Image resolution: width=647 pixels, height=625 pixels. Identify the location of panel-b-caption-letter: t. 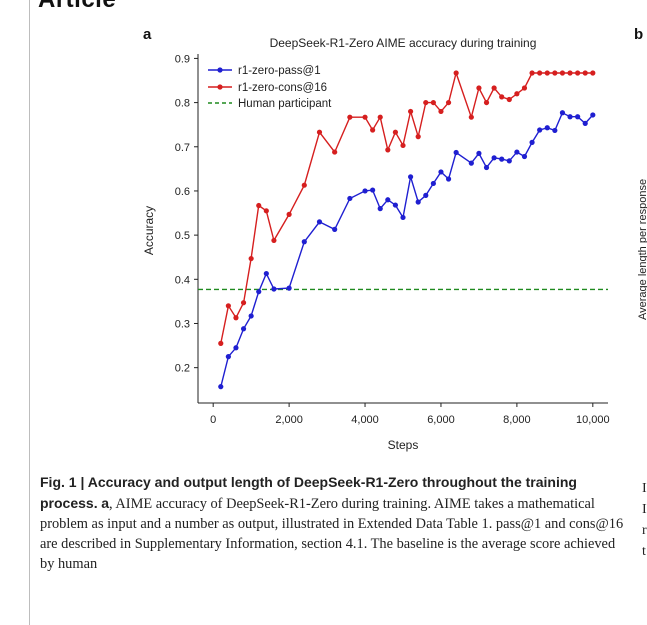
(644, 551).